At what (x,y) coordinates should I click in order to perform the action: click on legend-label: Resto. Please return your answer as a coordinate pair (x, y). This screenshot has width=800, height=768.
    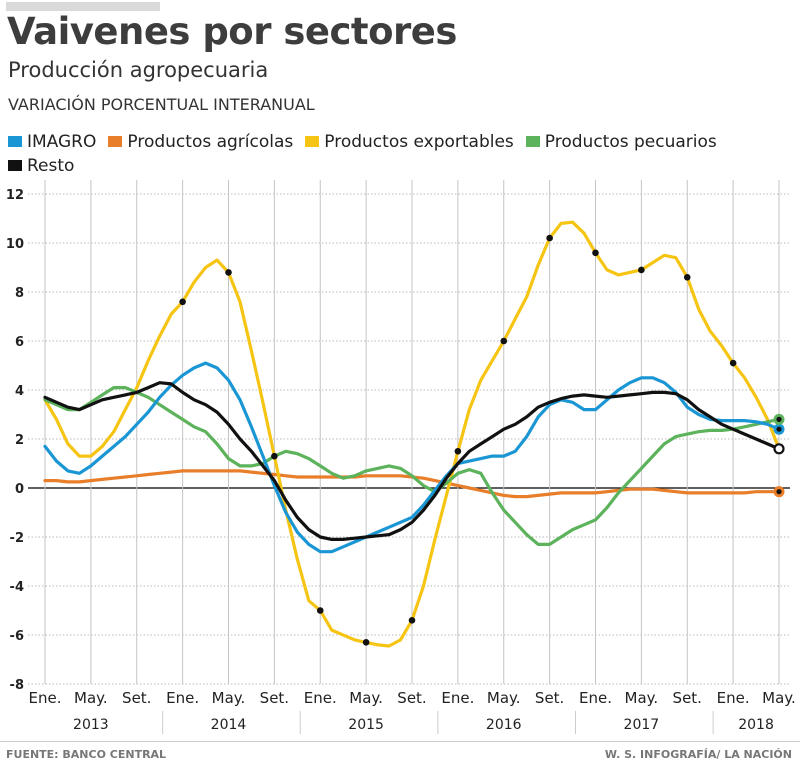
    Looking at the image, I should click on (51, 166).